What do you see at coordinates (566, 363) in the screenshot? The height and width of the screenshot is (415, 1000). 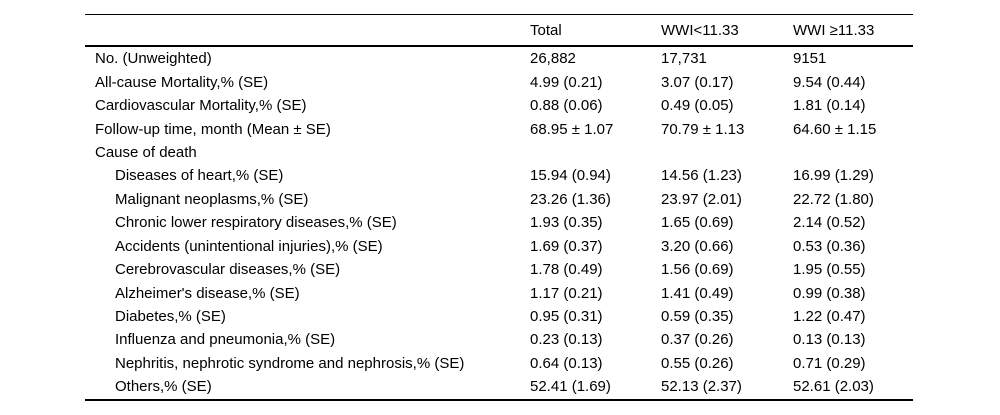 I see `table-cell: 0.64 (0.13)` at bounding box center [566, 363].